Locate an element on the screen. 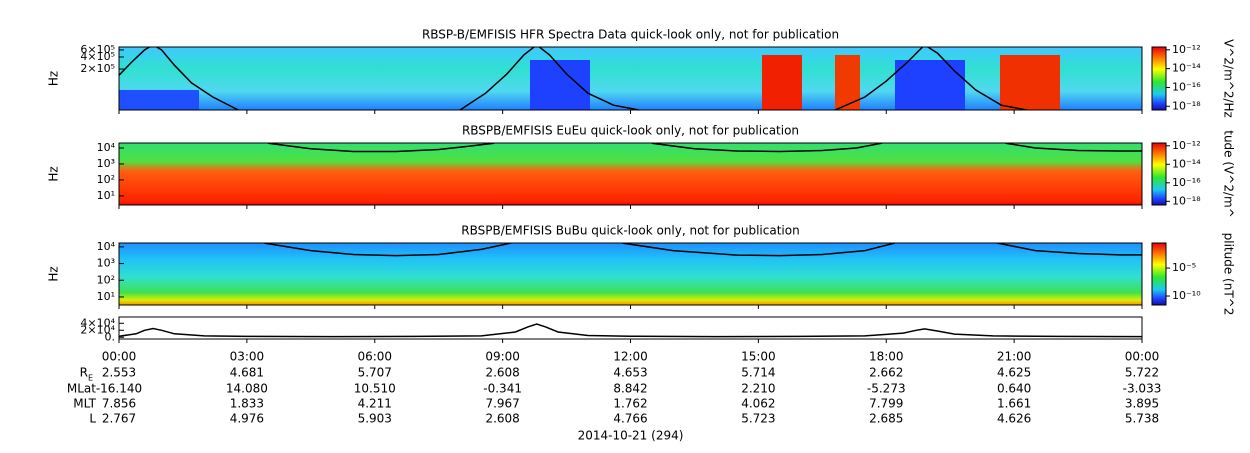  ephemeris-value: 1.762 is located at coordinates (630, 404).